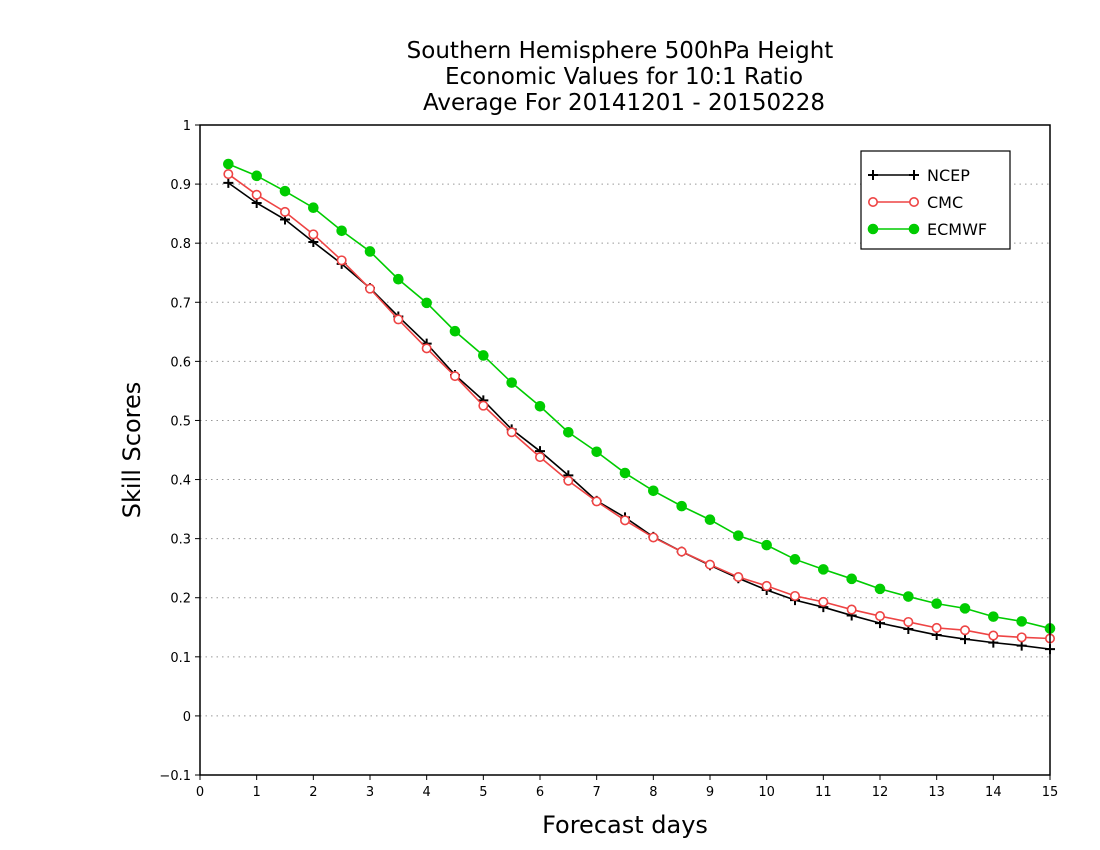  I want to click on x-tick-label: 0, so click(200, 792).